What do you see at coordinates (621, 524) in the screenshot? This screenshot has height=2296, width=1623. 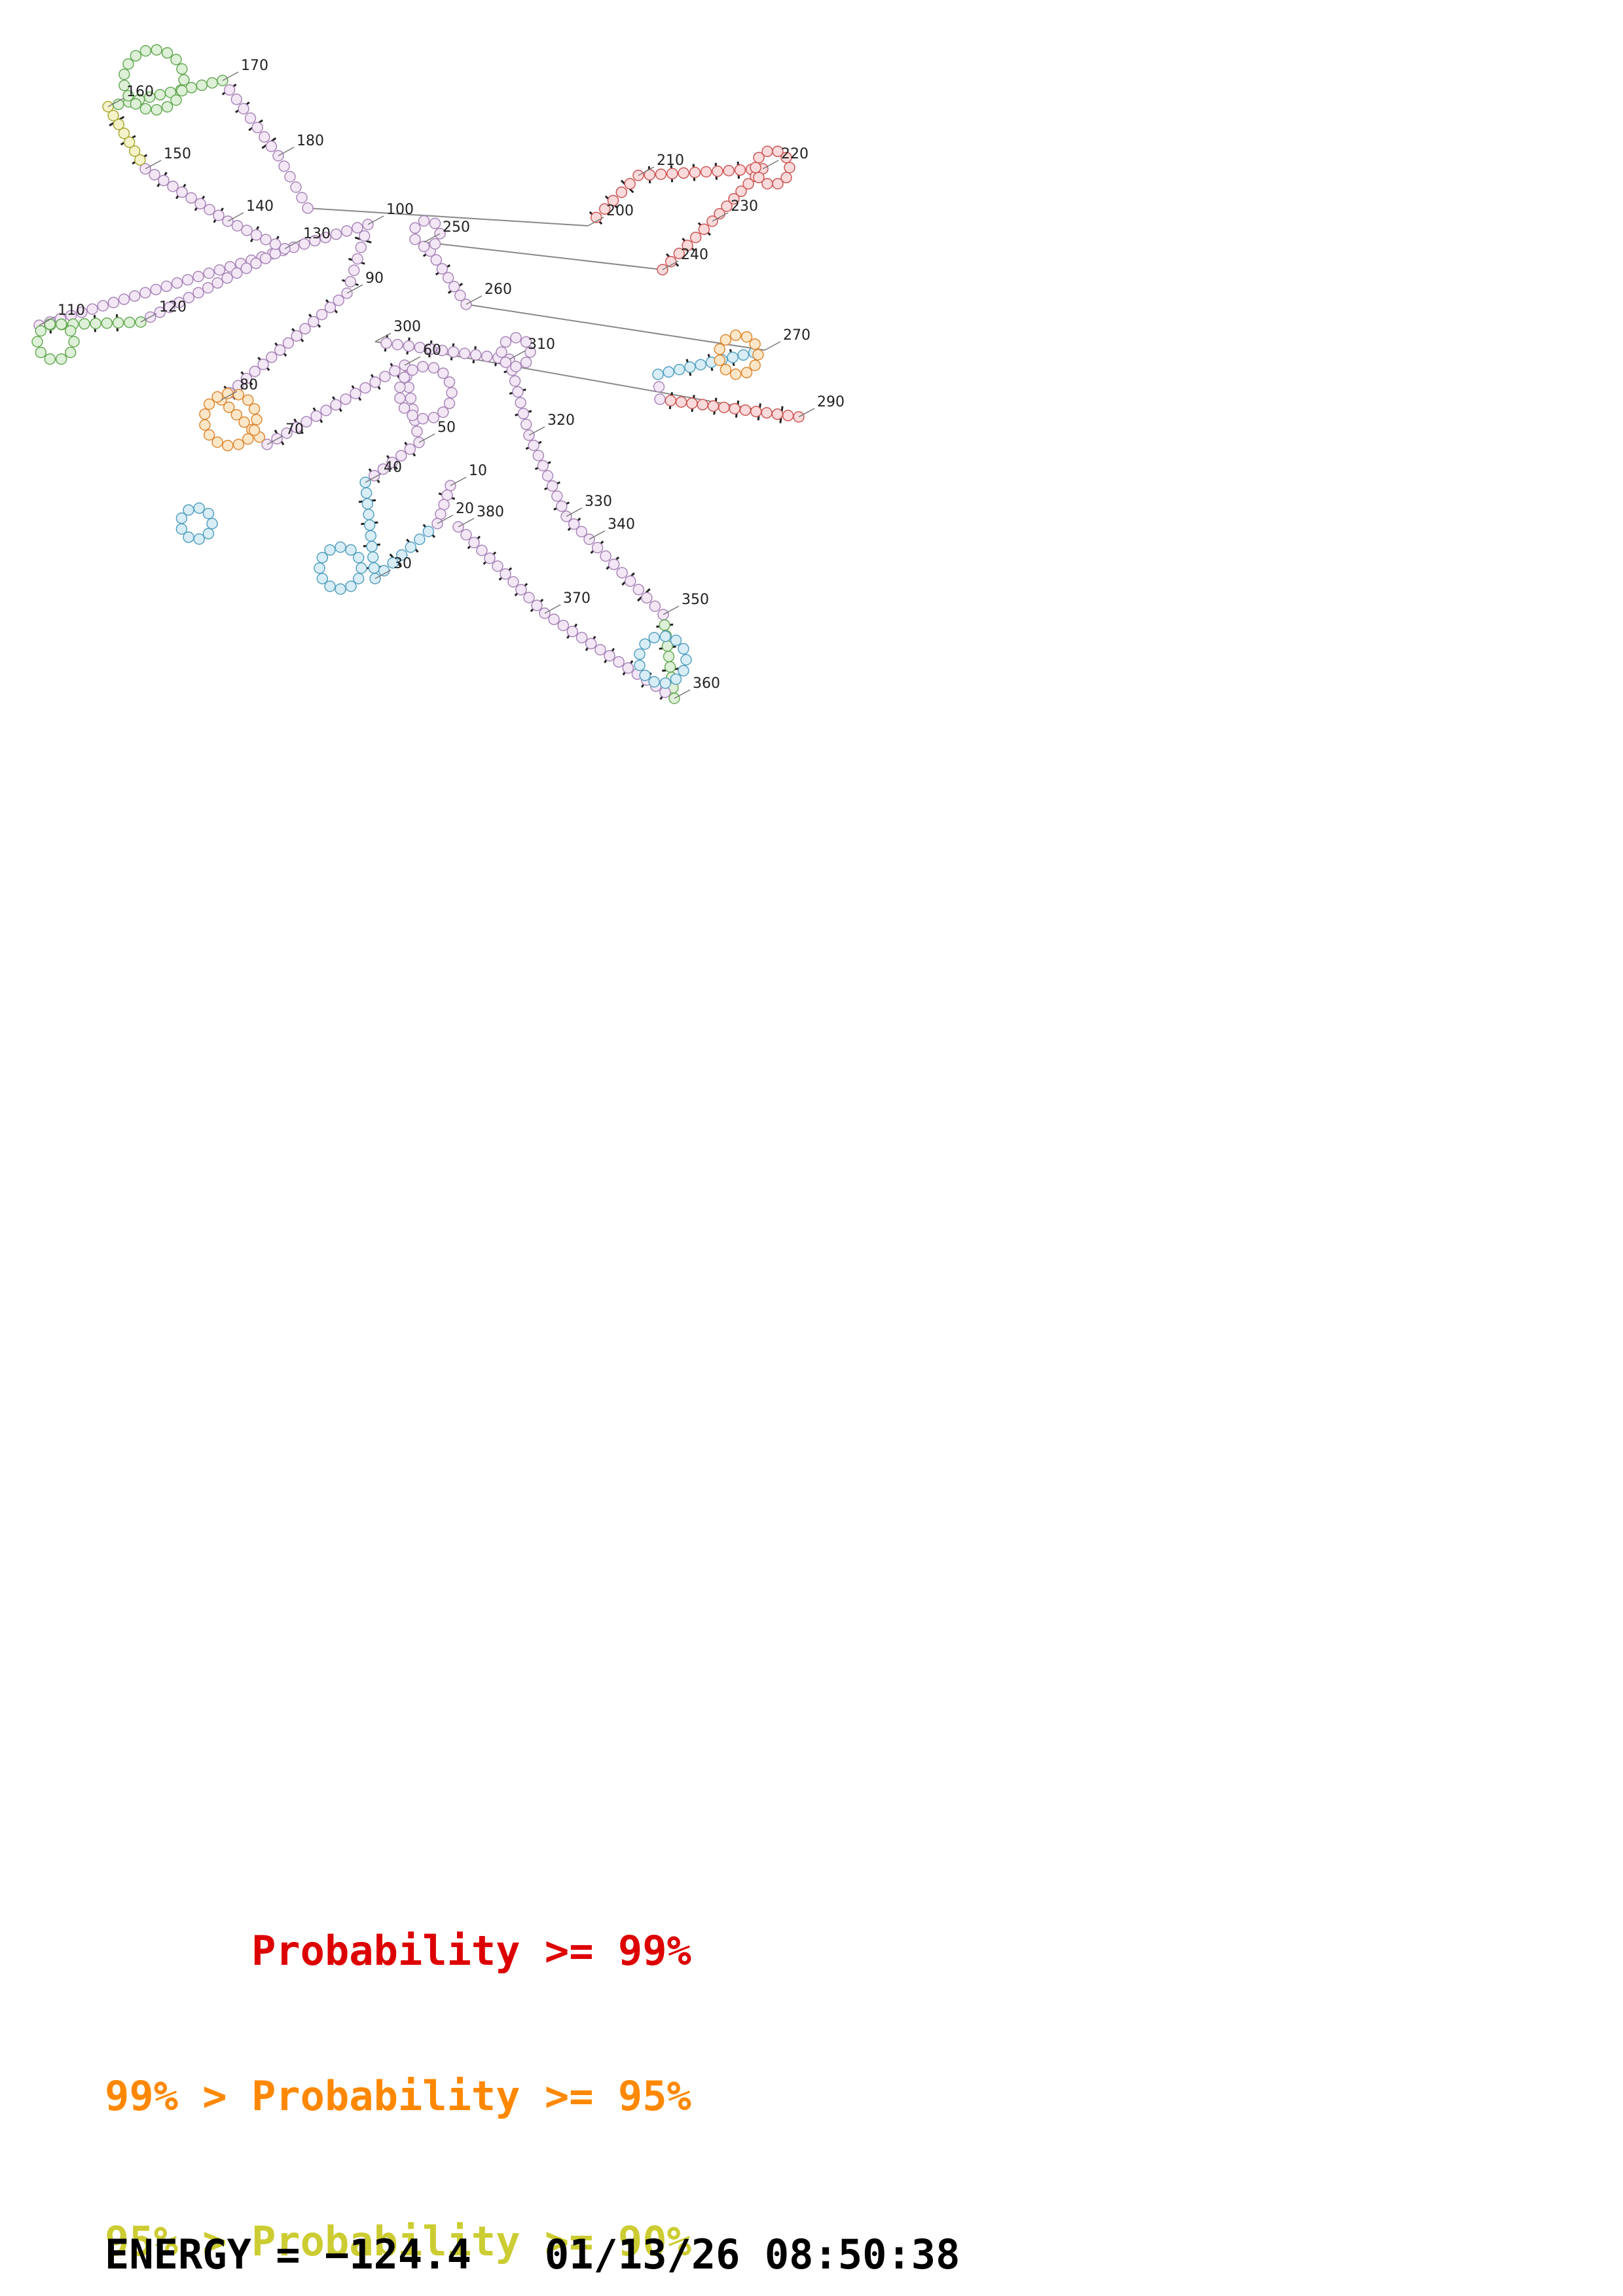 I see `svg-text: 340` at bounding box center [621, 524].